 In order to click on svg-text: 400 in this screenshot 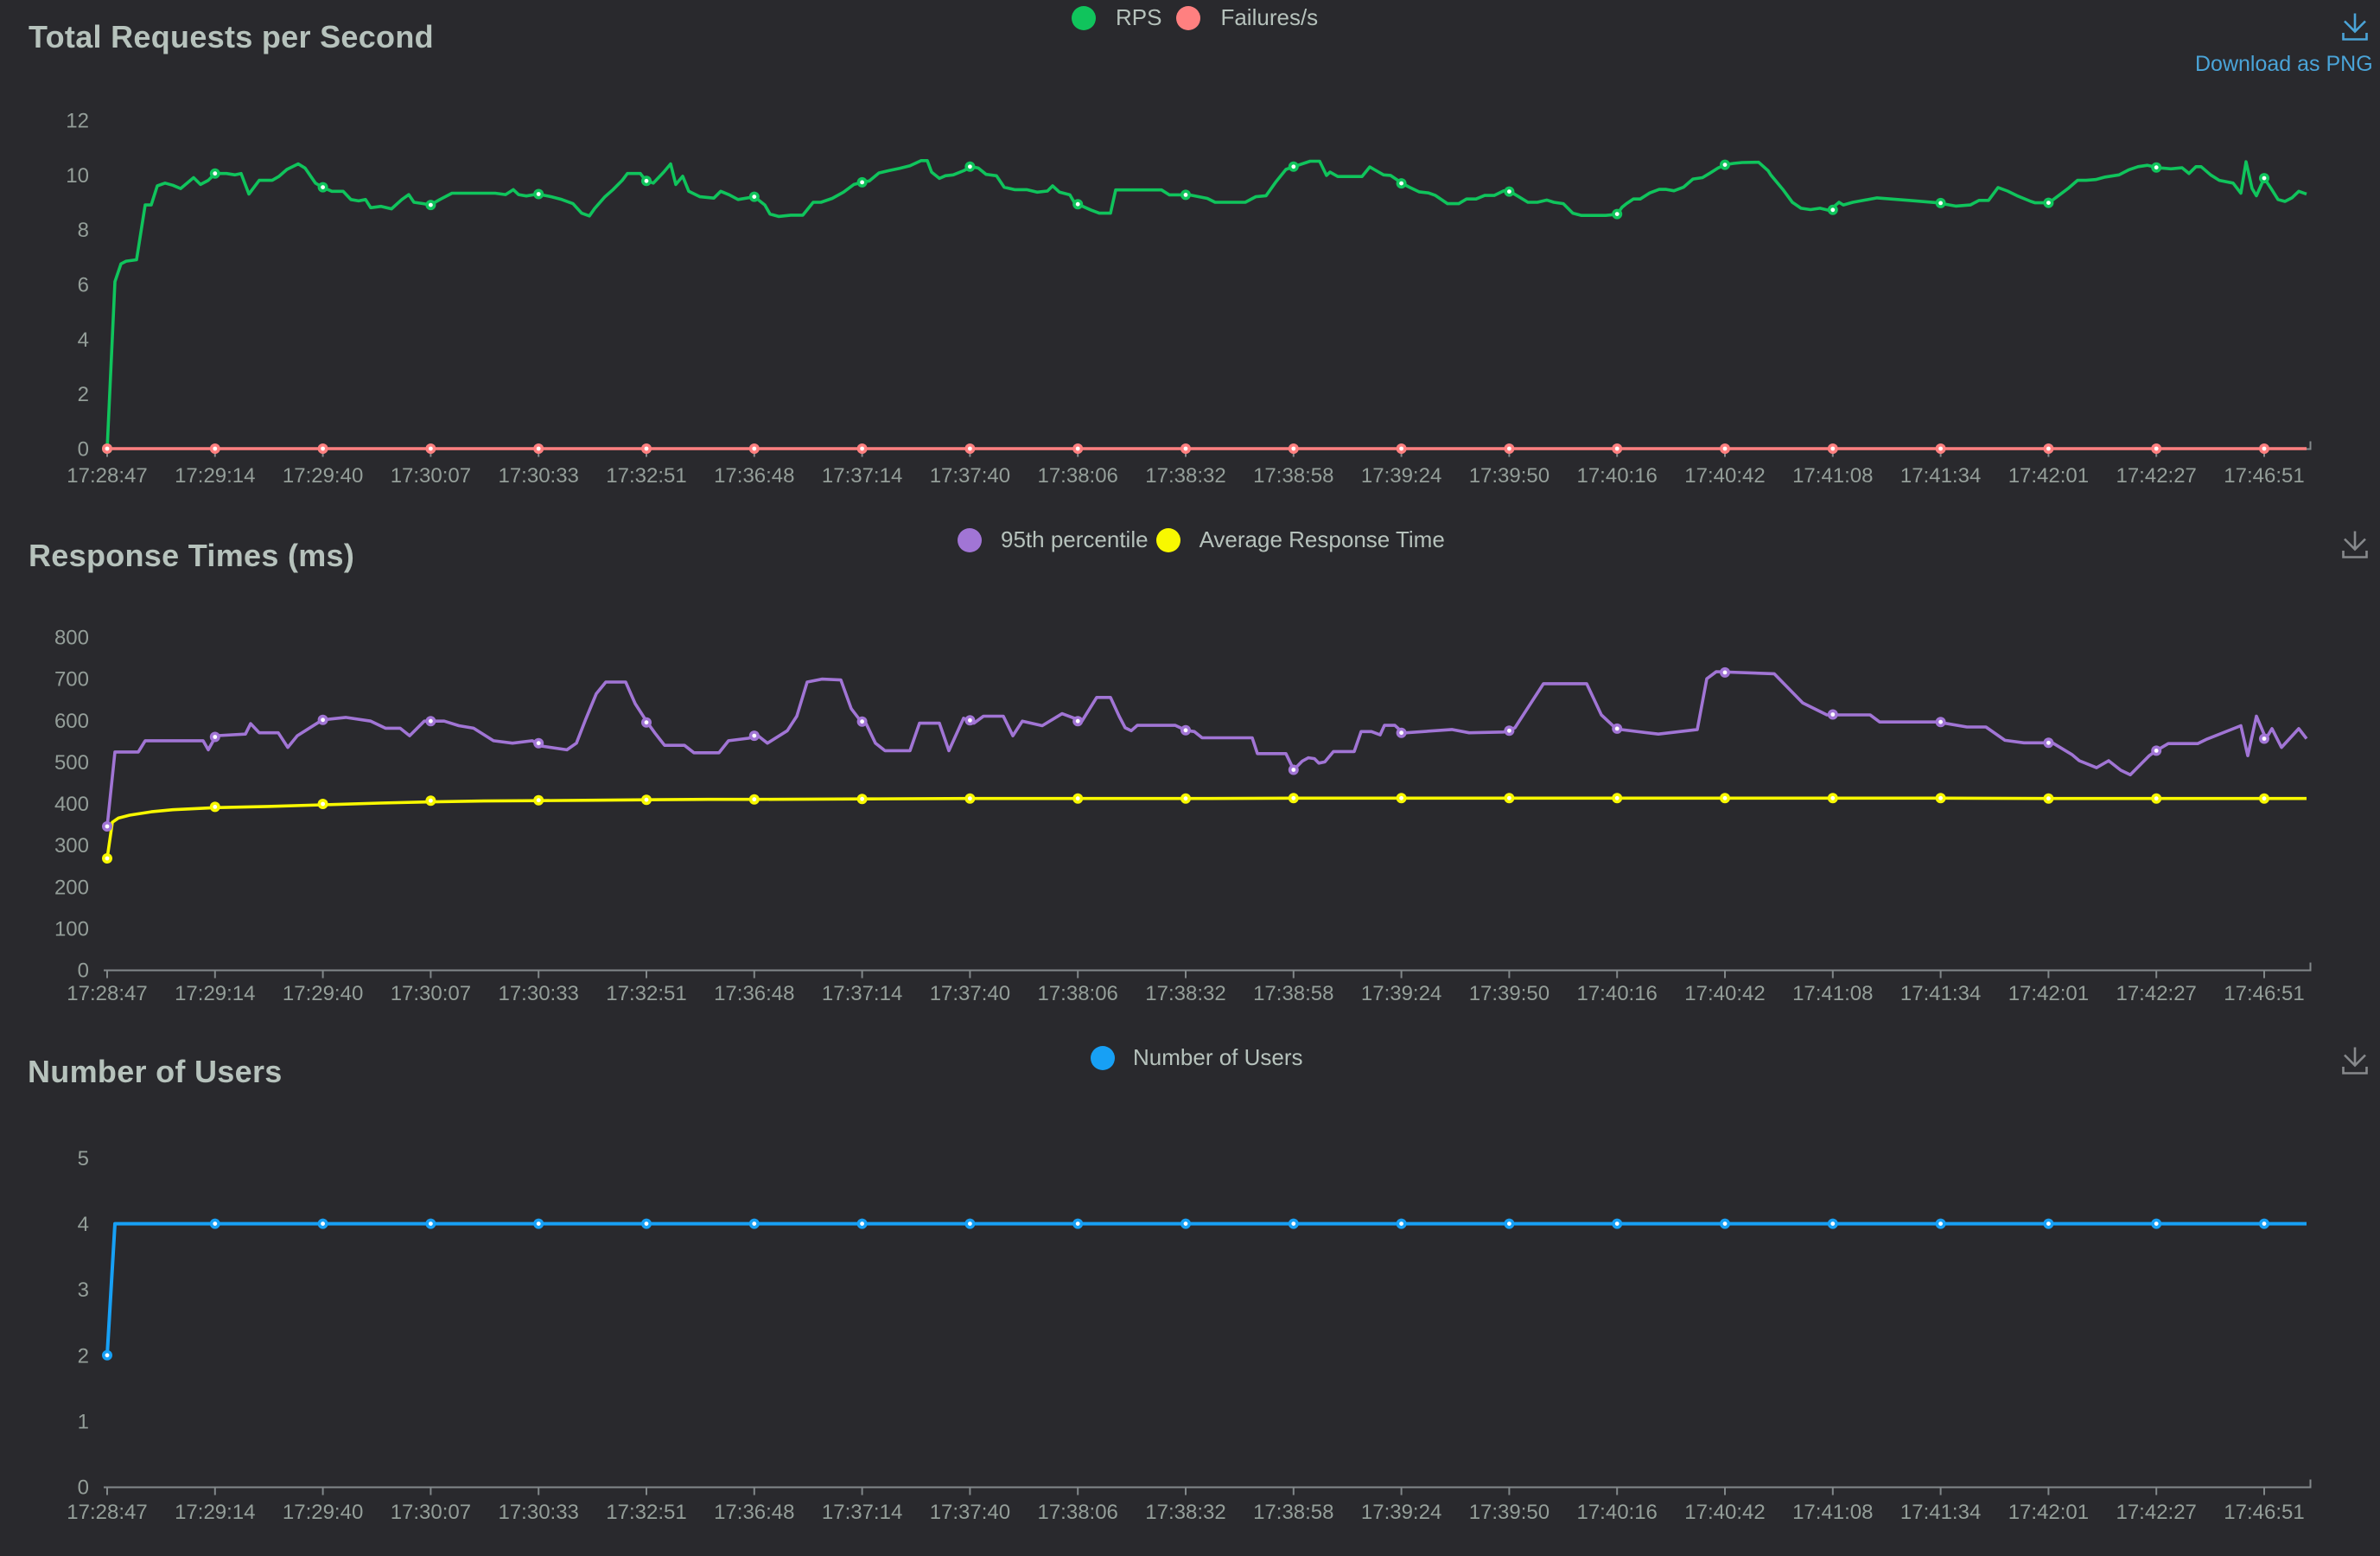, I will do `click(71, 805)`.